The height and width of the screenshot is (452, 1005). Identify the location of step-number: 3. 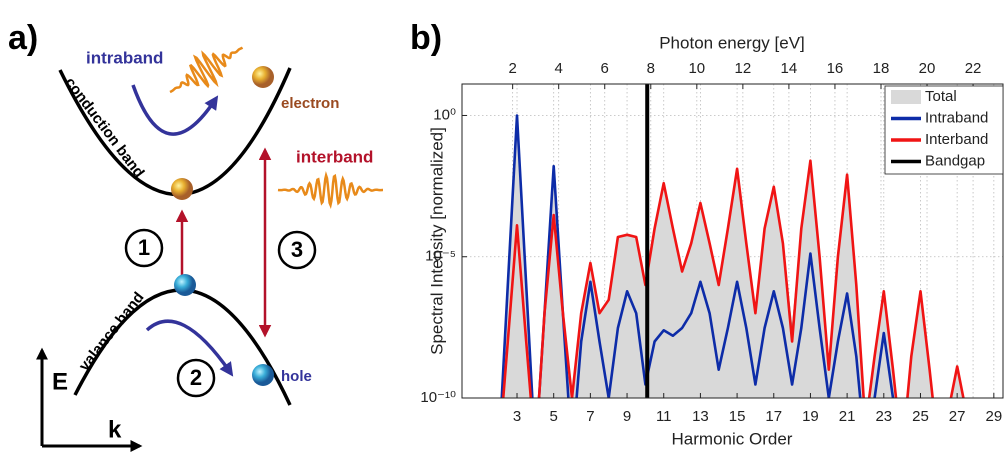
(297, 249).